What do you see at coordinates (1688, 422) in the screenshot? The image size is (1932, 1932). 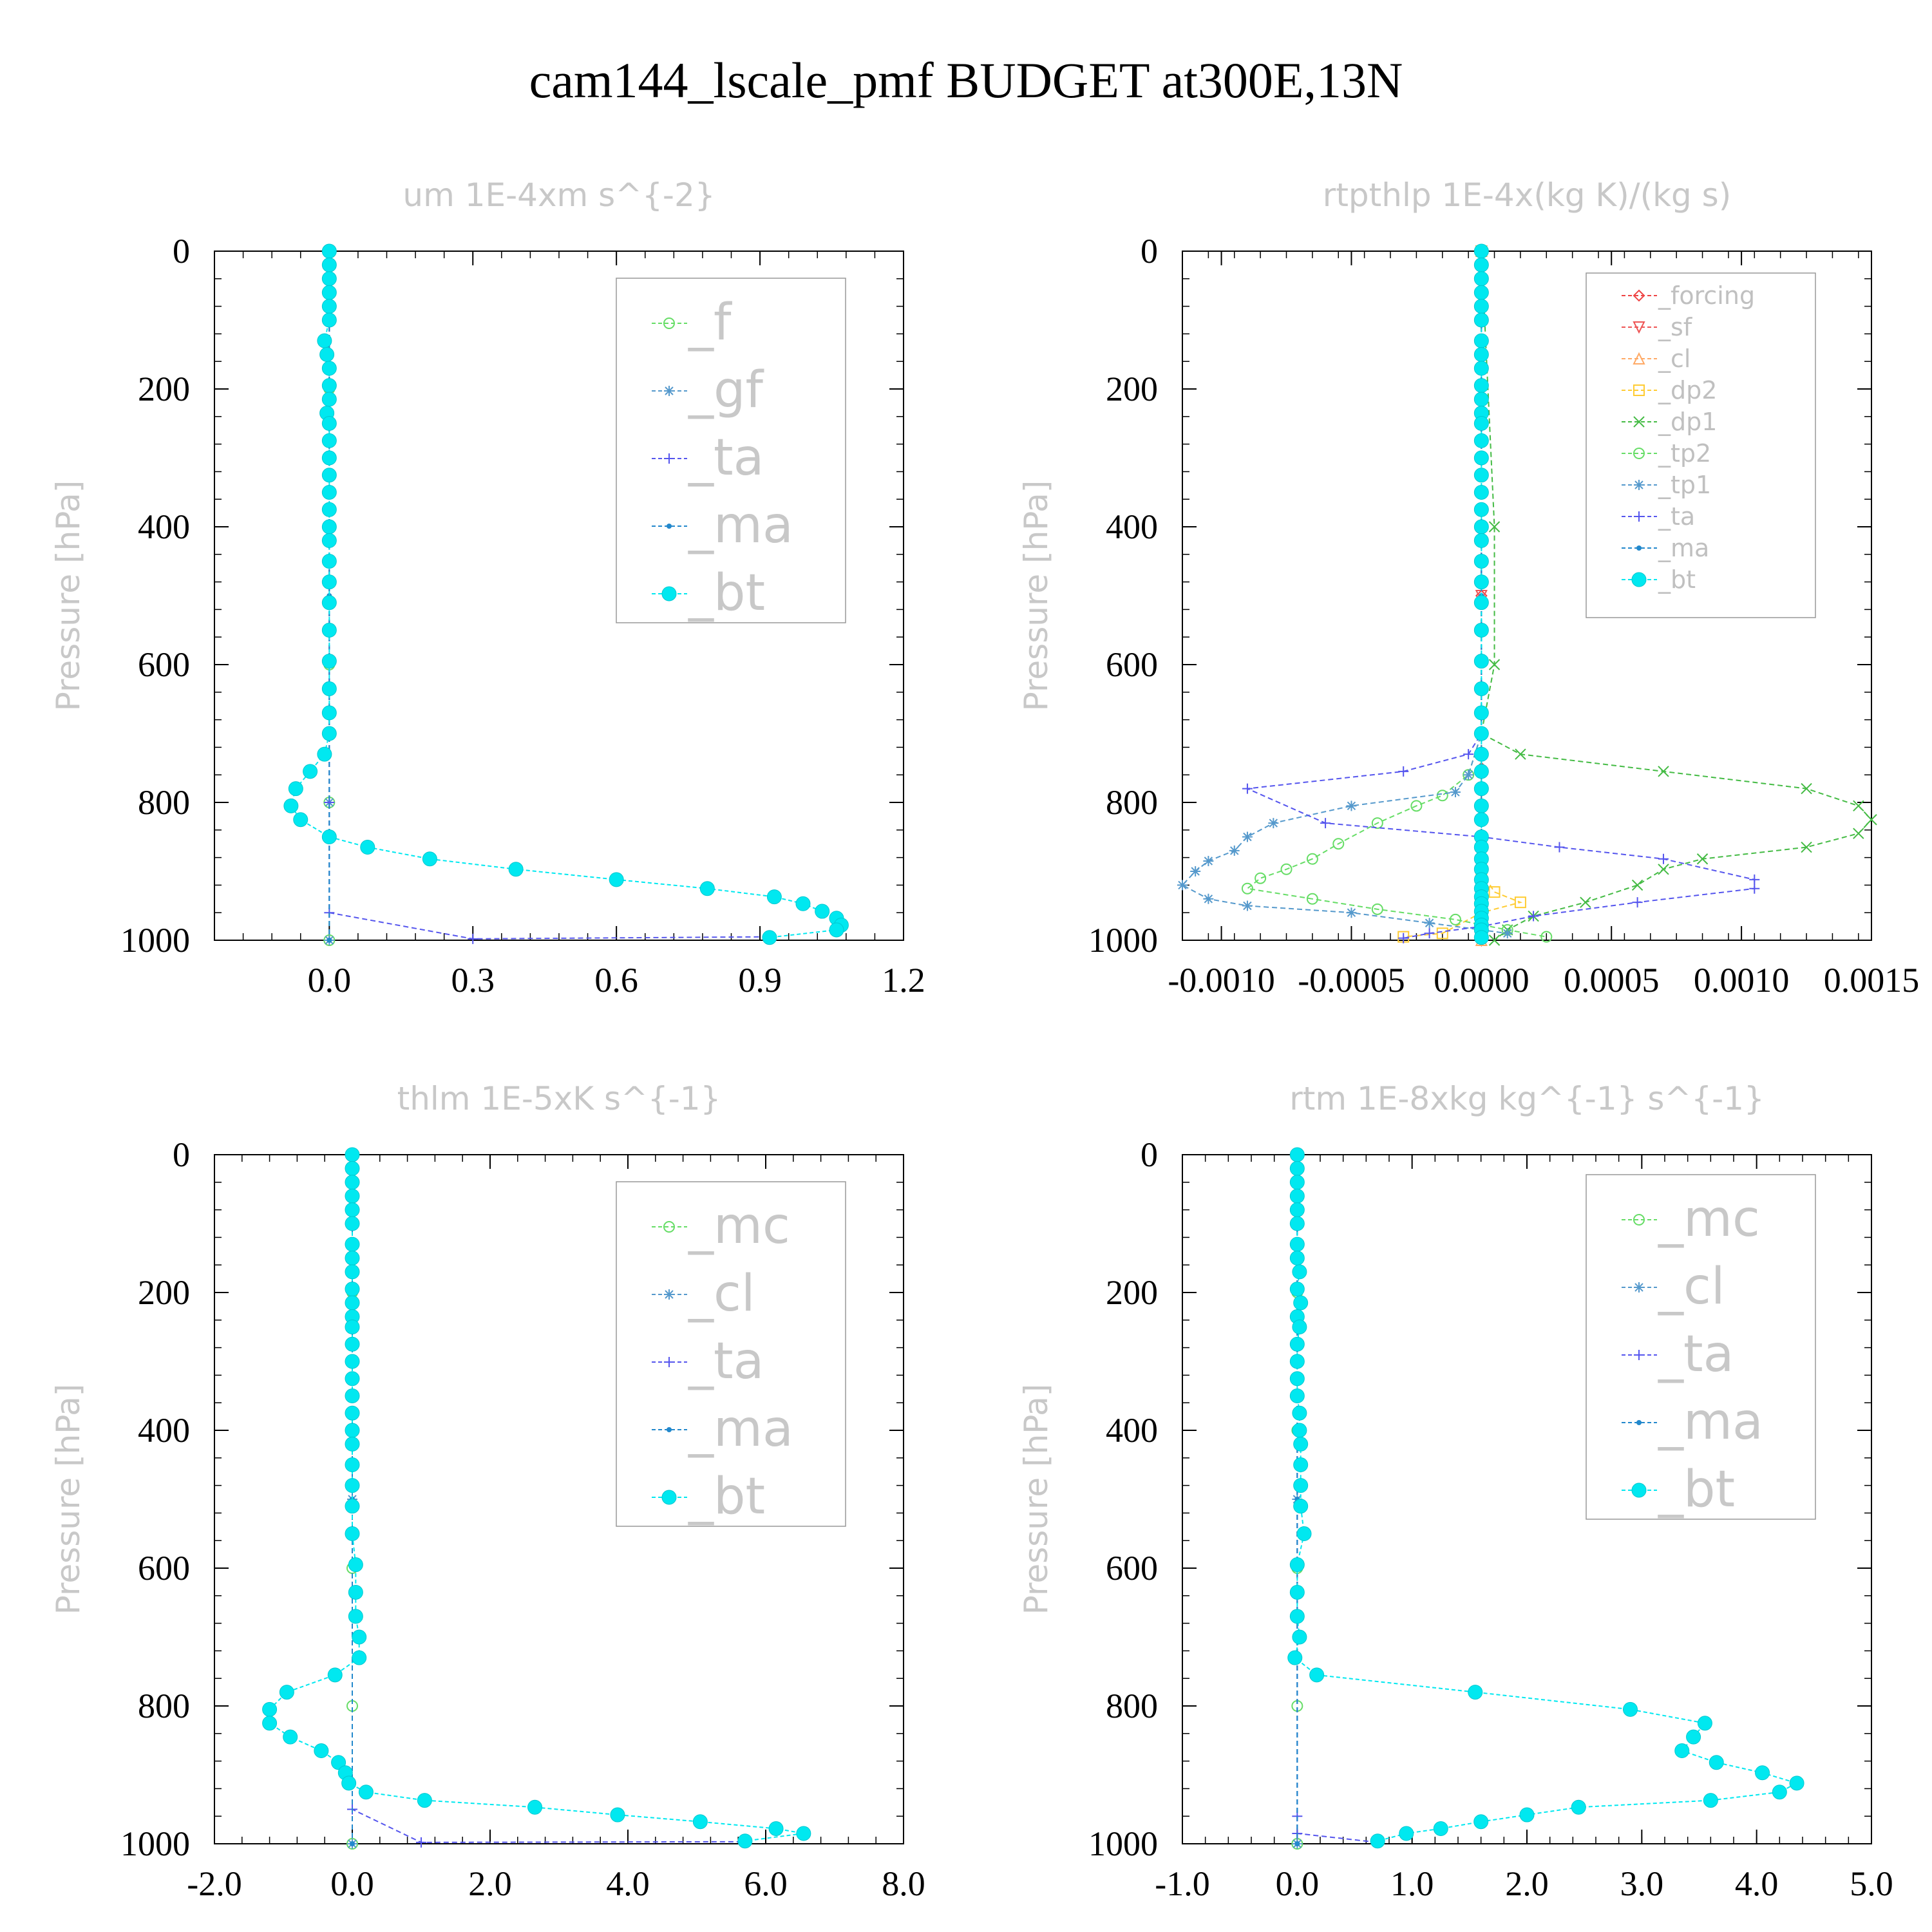 I see `legend-label: _dp1` at bounding box center [1688, 422].